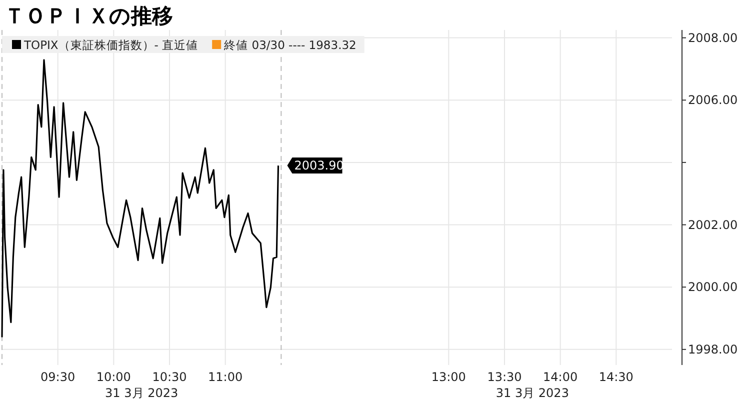 The width and height of the screenshot is (740, 416). Describe the element at coordinates (289, 45) in the screenshot. I see `legend-label: 終値 03/30 ---- 1983.32` at that location.